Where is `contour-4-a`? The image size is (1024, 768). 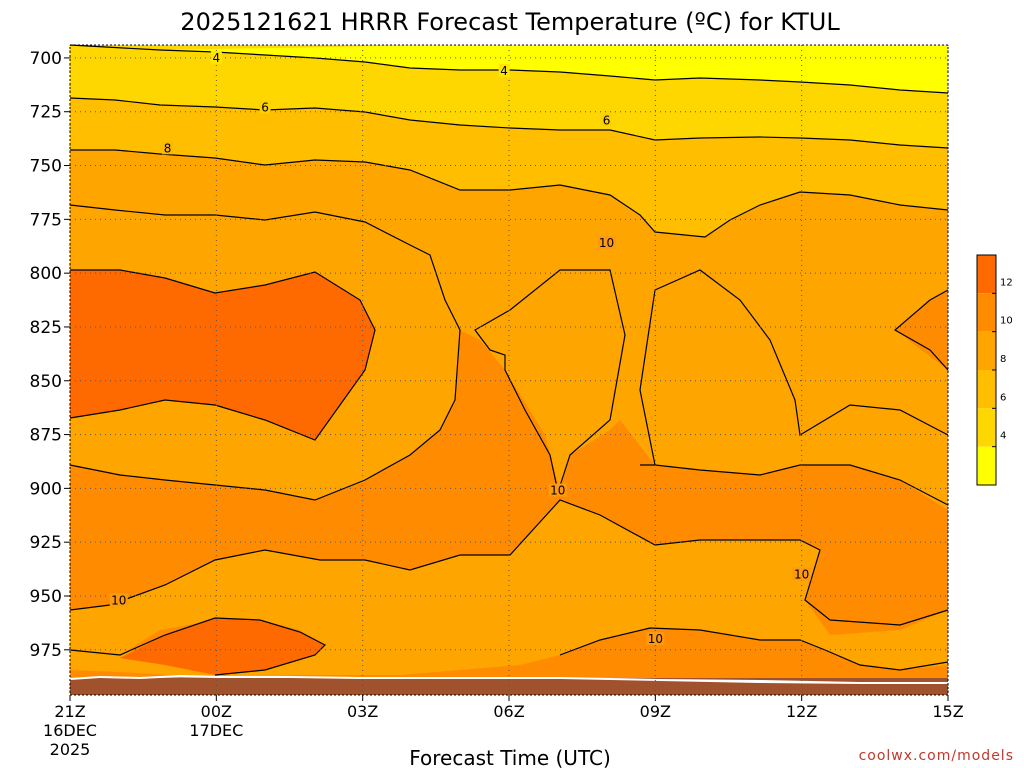
contour-4-a is located at coordinates (509, 69).